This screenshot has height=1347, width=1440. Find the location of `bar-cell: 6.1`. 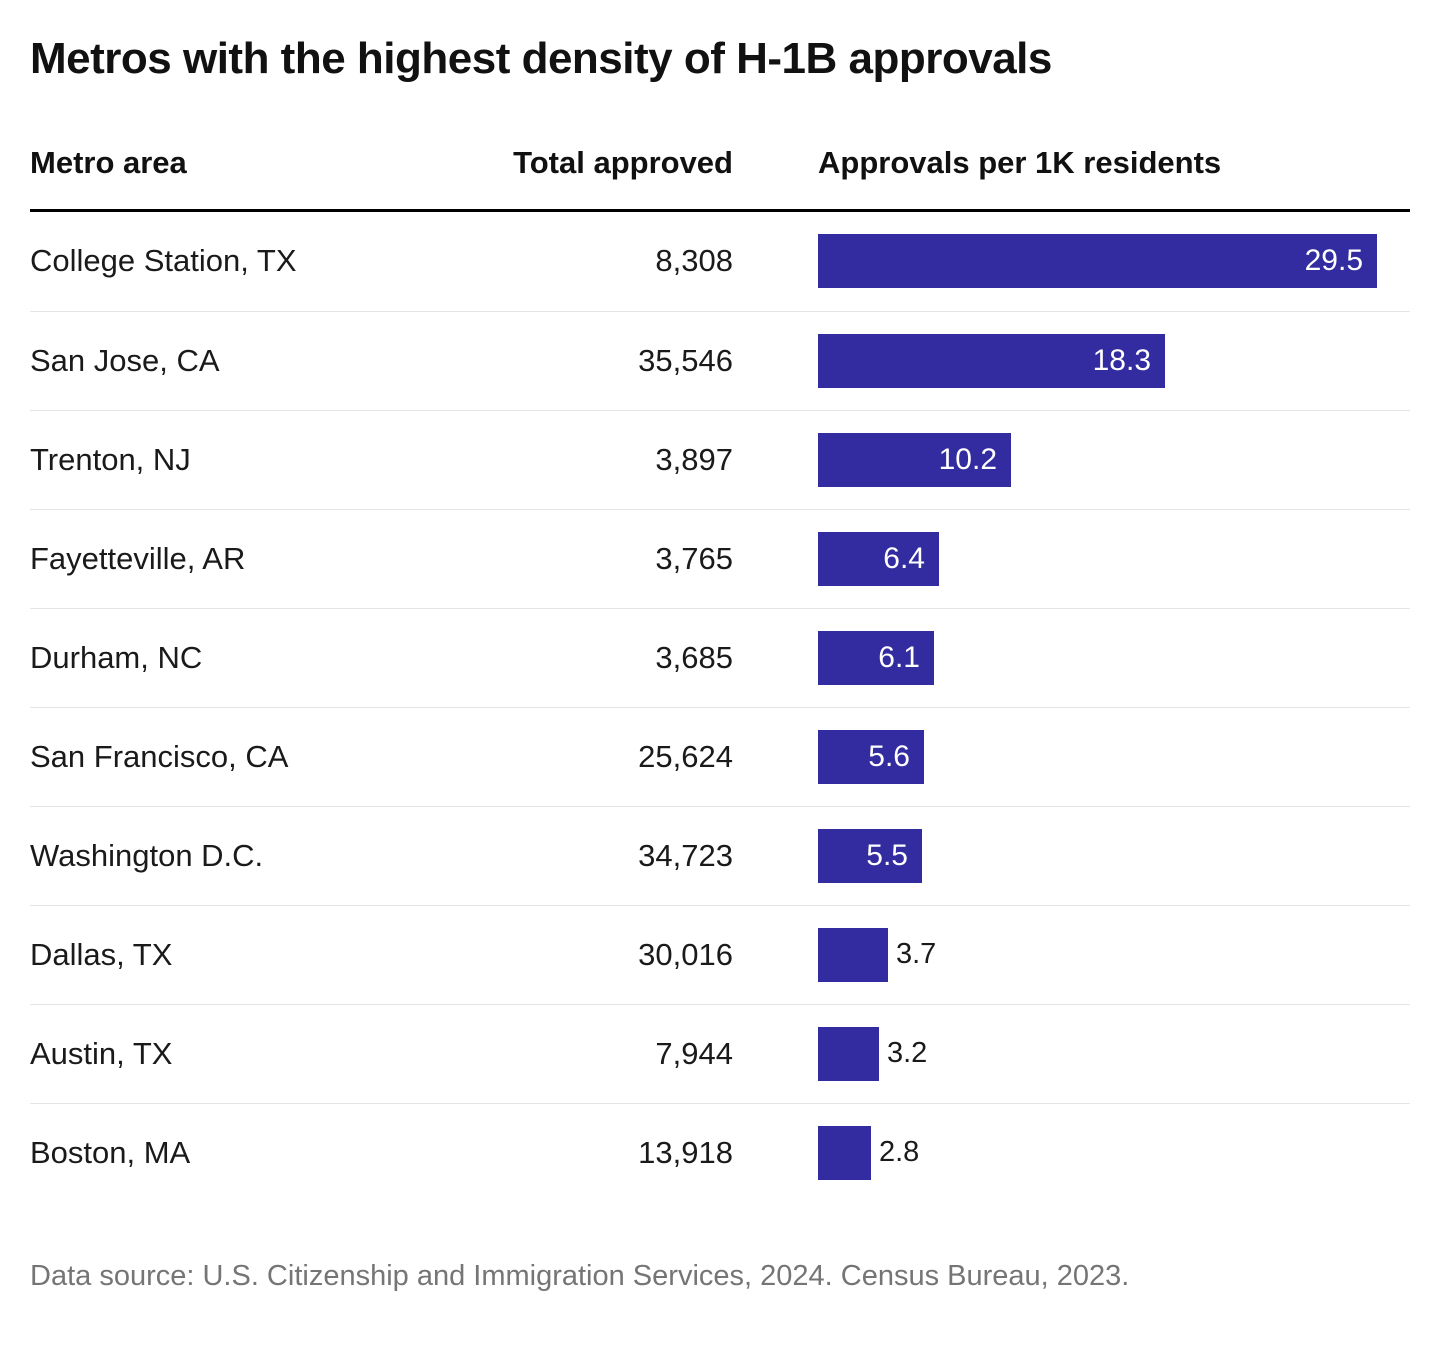

bar-cell: 6.1 is located at coordinates (1071, 657).